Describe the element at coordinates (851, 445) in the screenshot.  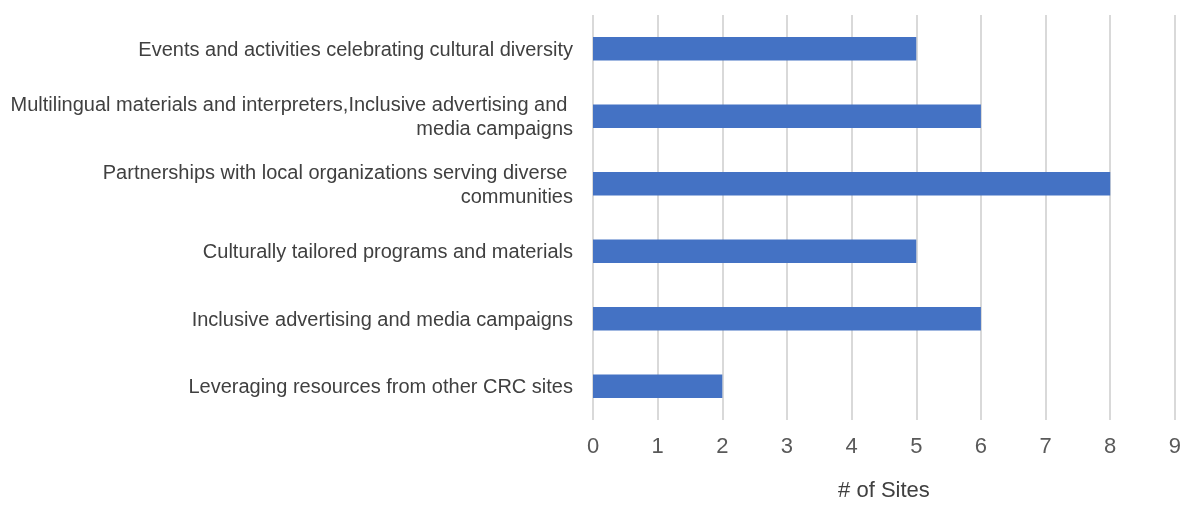
I see `x-tick-label: 4` at that location.